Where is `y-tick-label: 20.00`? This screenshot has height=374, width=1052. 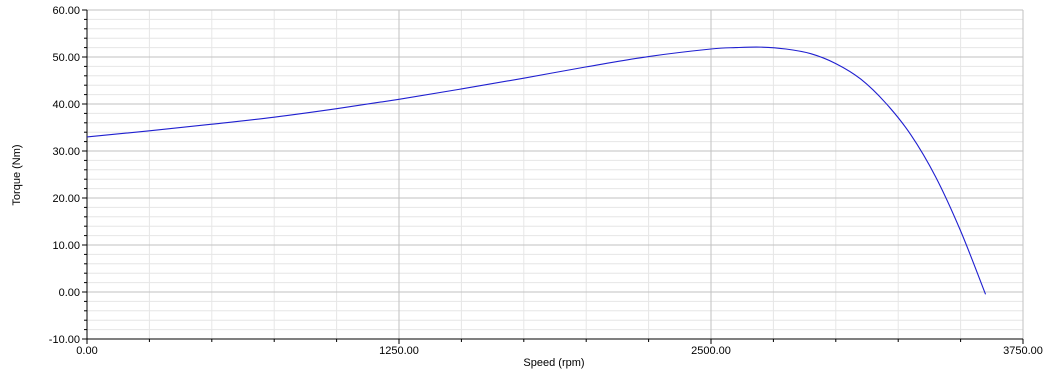
y-tick-label: 20.00 is located at coordinates (66, 199).